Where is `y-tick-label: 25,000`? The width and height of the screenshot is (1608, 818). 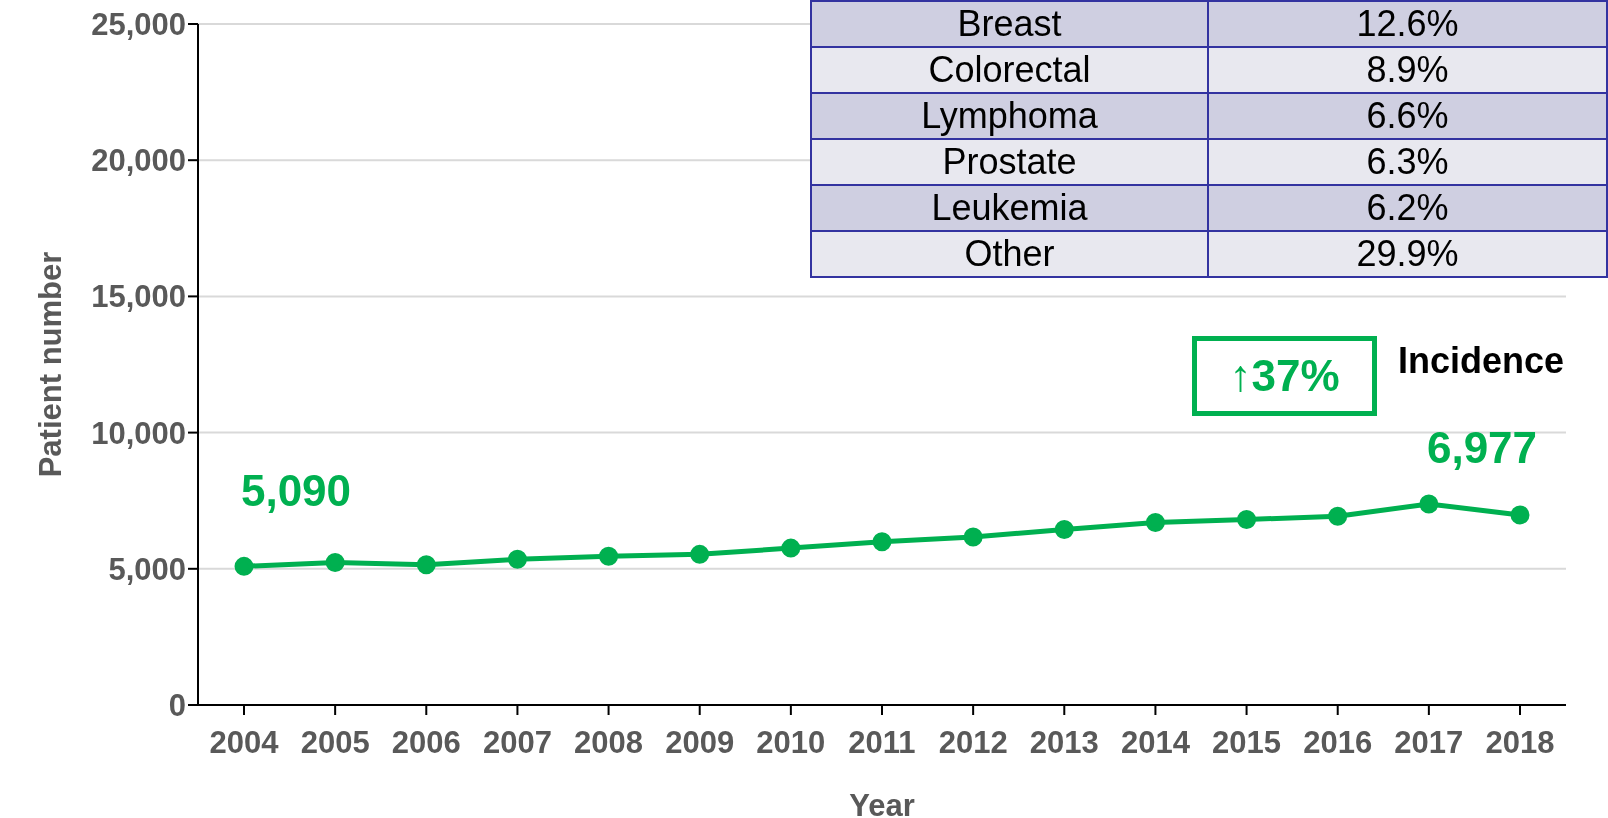
y-tick-label: 25,000 is located at coordinates (138, 25).